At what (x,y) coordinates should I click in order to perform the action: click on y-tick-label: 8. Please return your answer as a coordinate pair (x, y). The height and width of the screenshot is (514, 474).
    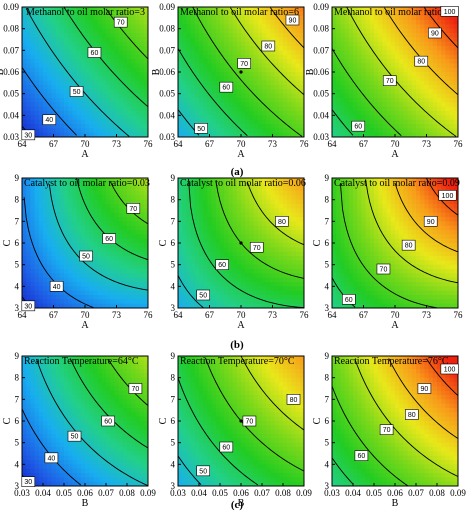
    Looking at the image, I should click on (327, 378).